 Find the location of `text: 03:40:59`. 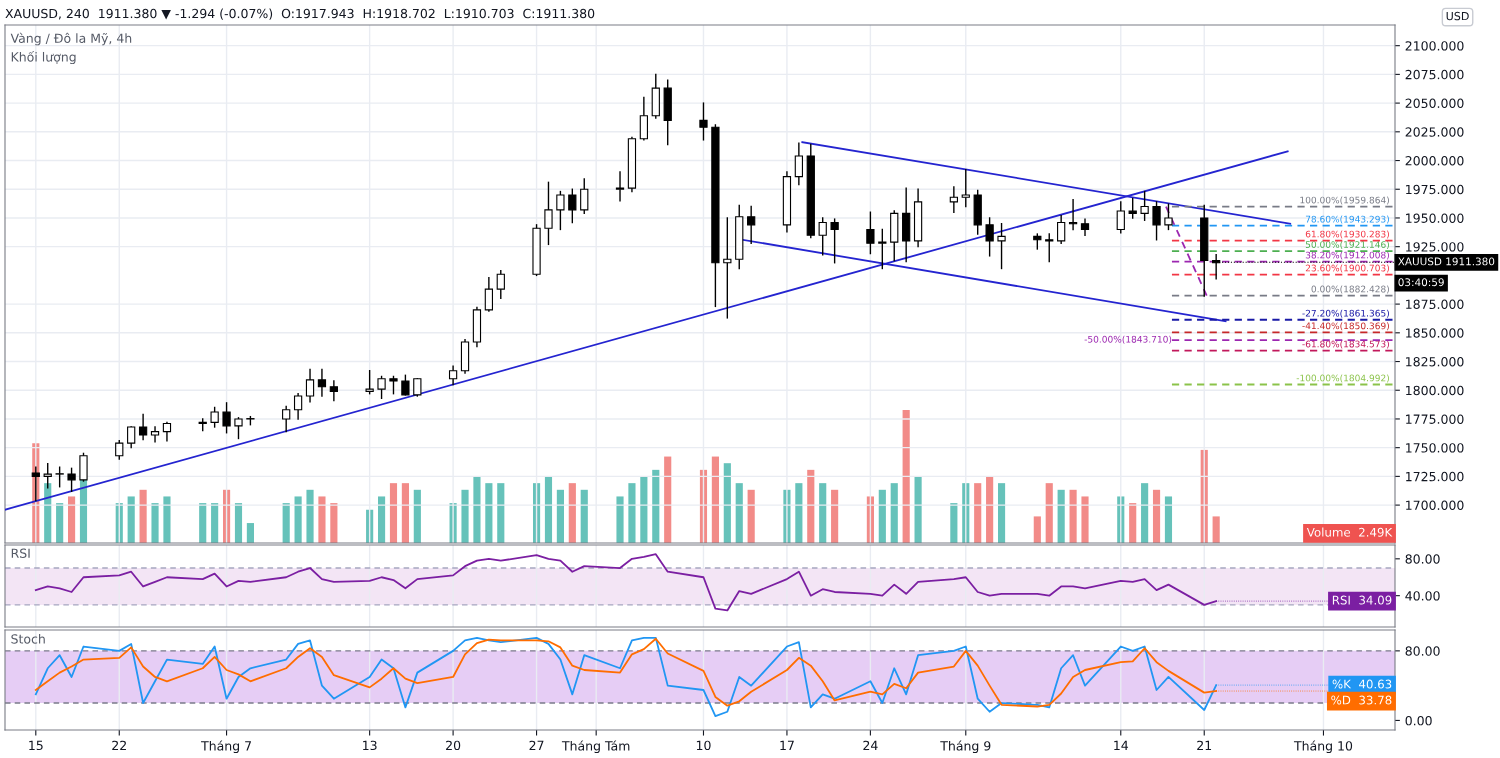

text: 03:40:59 is located at coordinates (1421, 282).